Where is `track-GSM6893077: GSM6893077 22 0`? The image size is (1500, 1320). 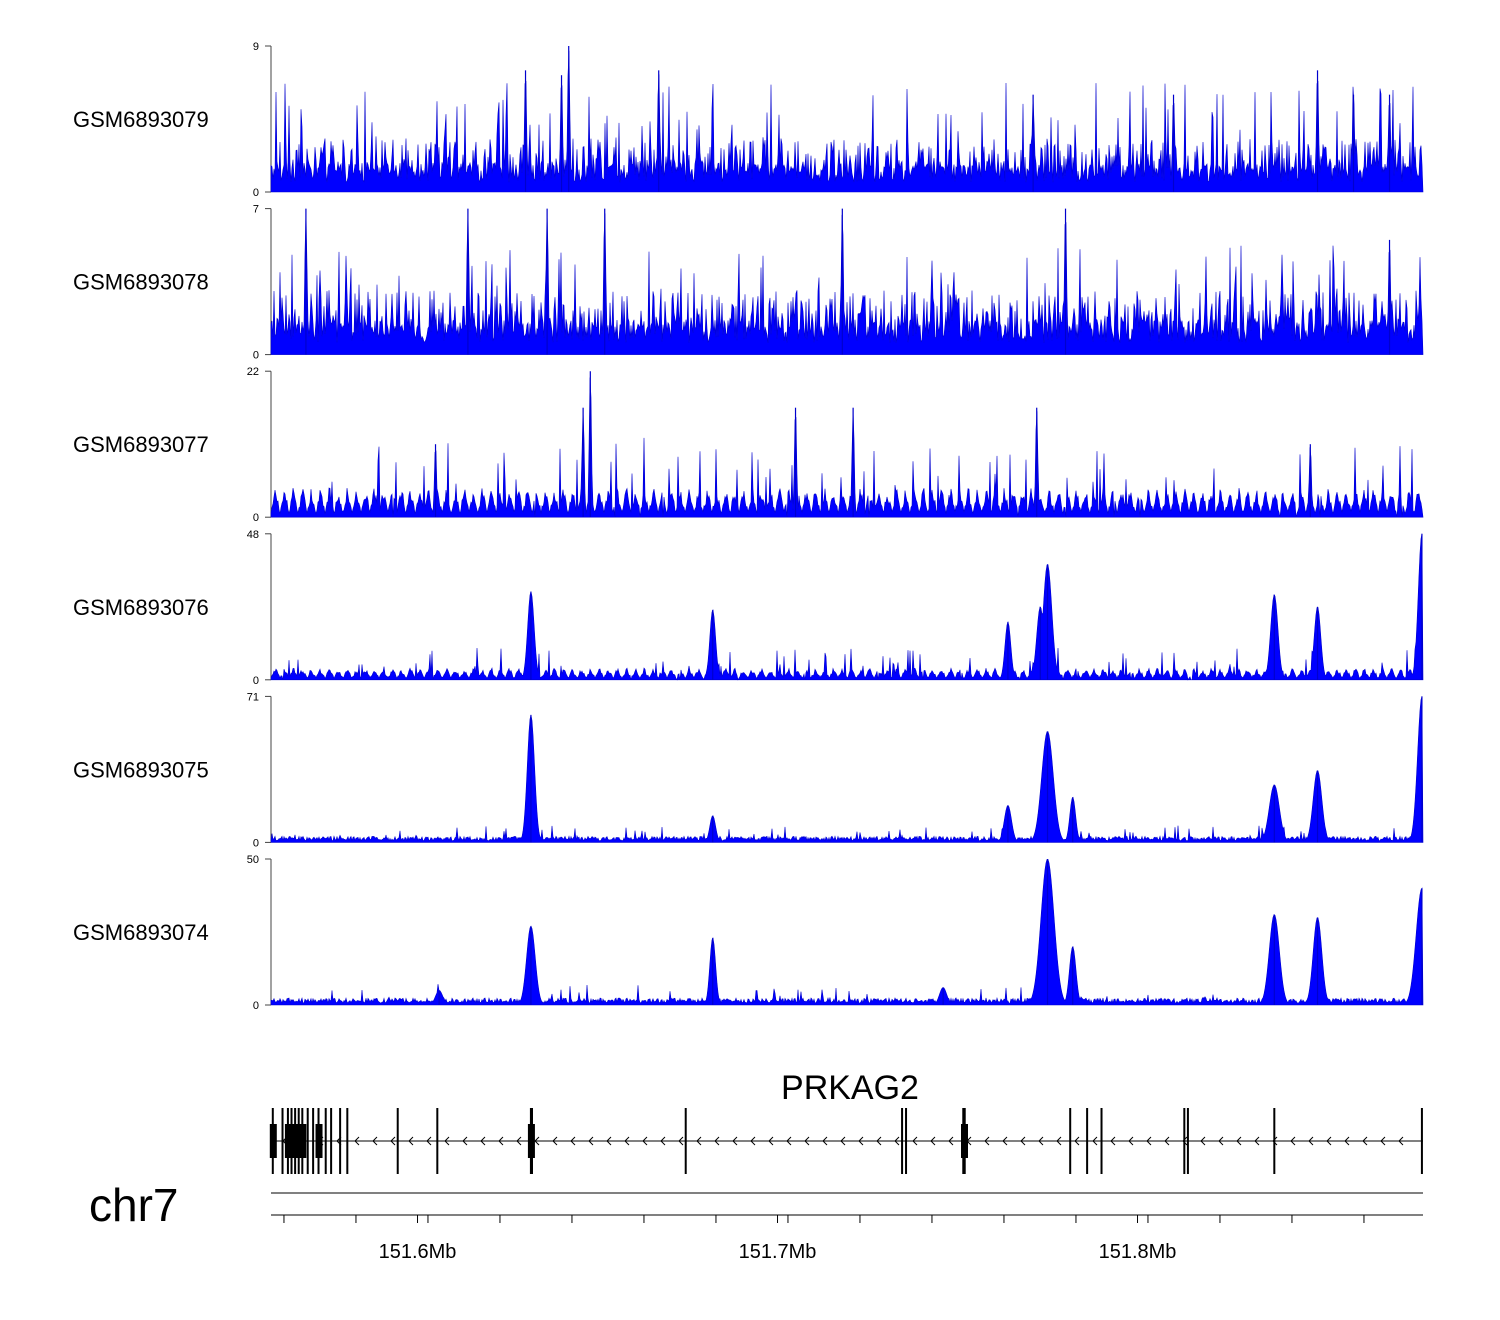 track-GSM6893077: GSM6893077 22 0 is located at coordinates (748, 445).